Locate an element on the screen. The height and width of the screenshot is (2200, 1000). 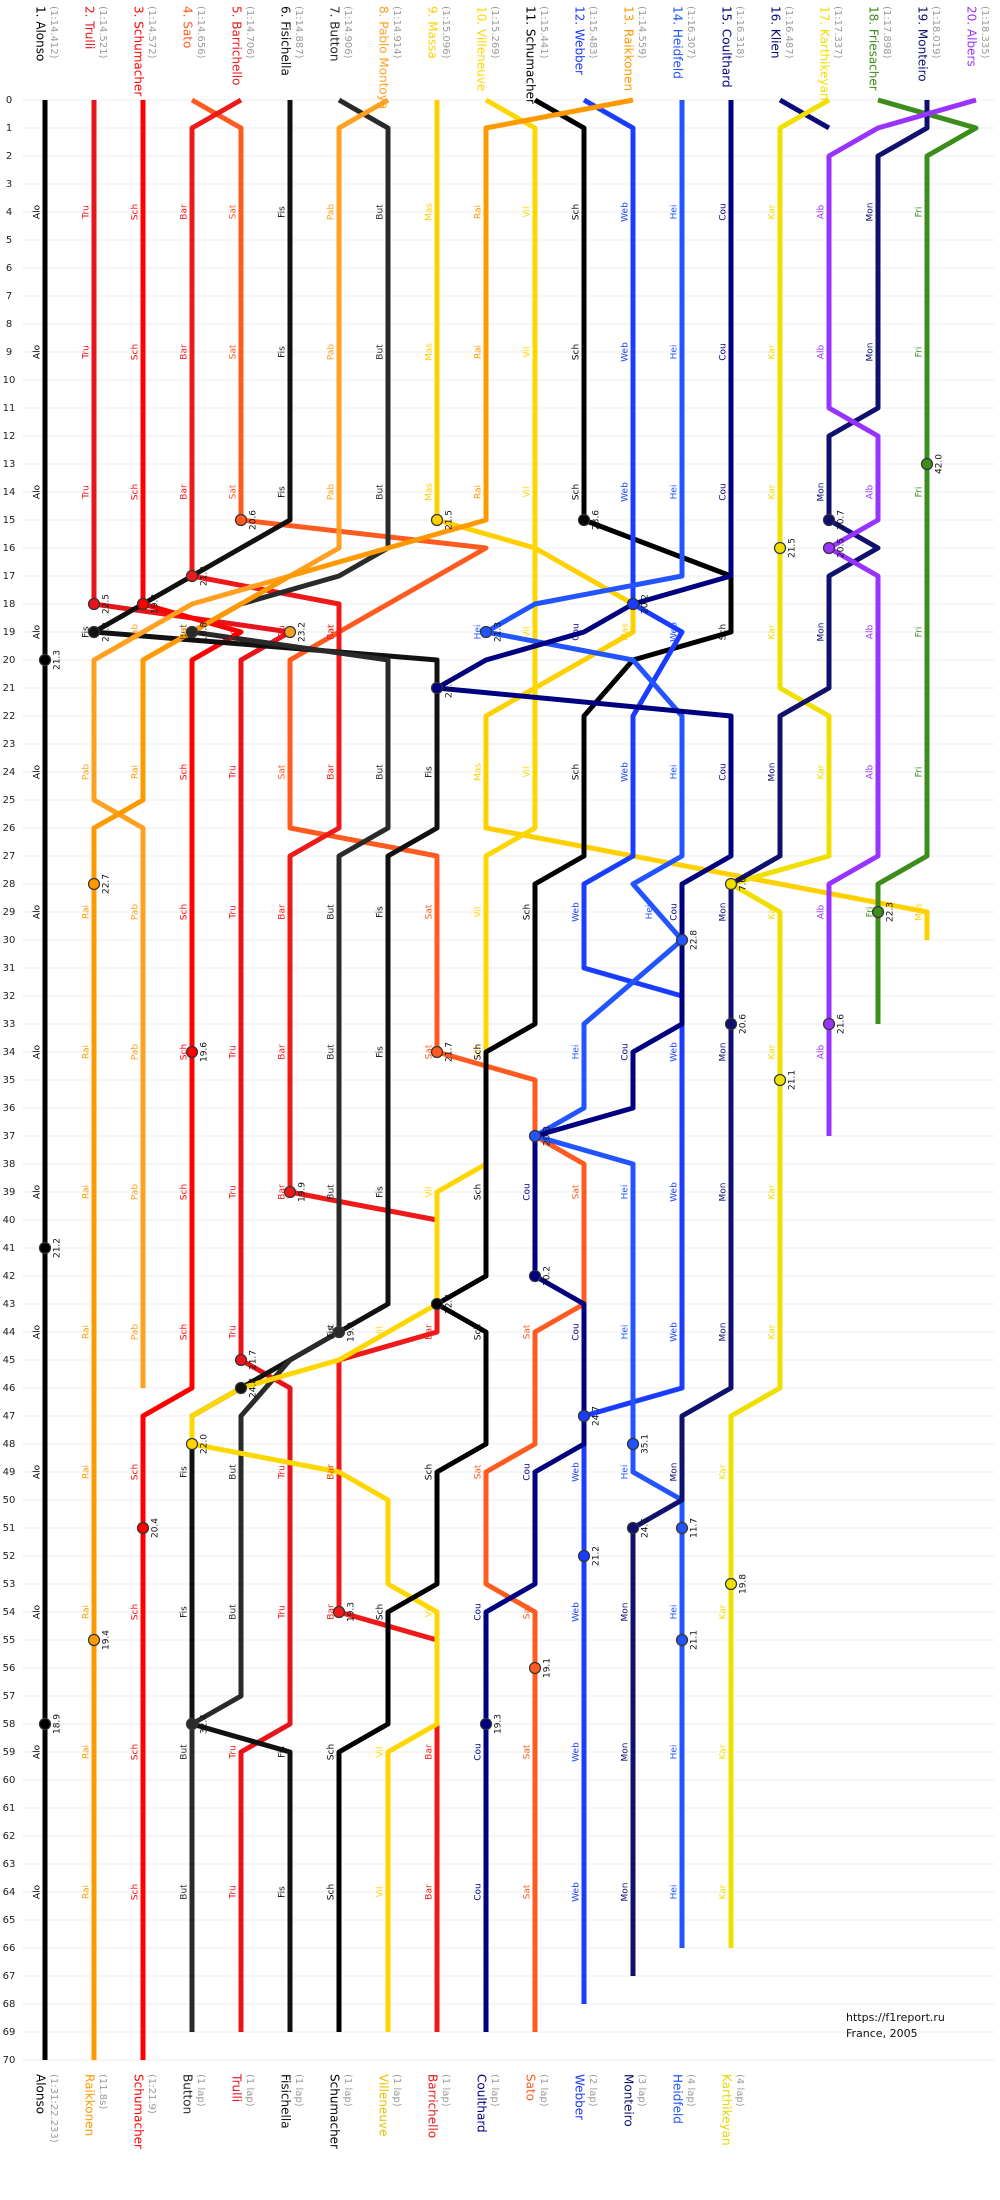
driver-abbr: Fis is located at coordinates (185, 1612).